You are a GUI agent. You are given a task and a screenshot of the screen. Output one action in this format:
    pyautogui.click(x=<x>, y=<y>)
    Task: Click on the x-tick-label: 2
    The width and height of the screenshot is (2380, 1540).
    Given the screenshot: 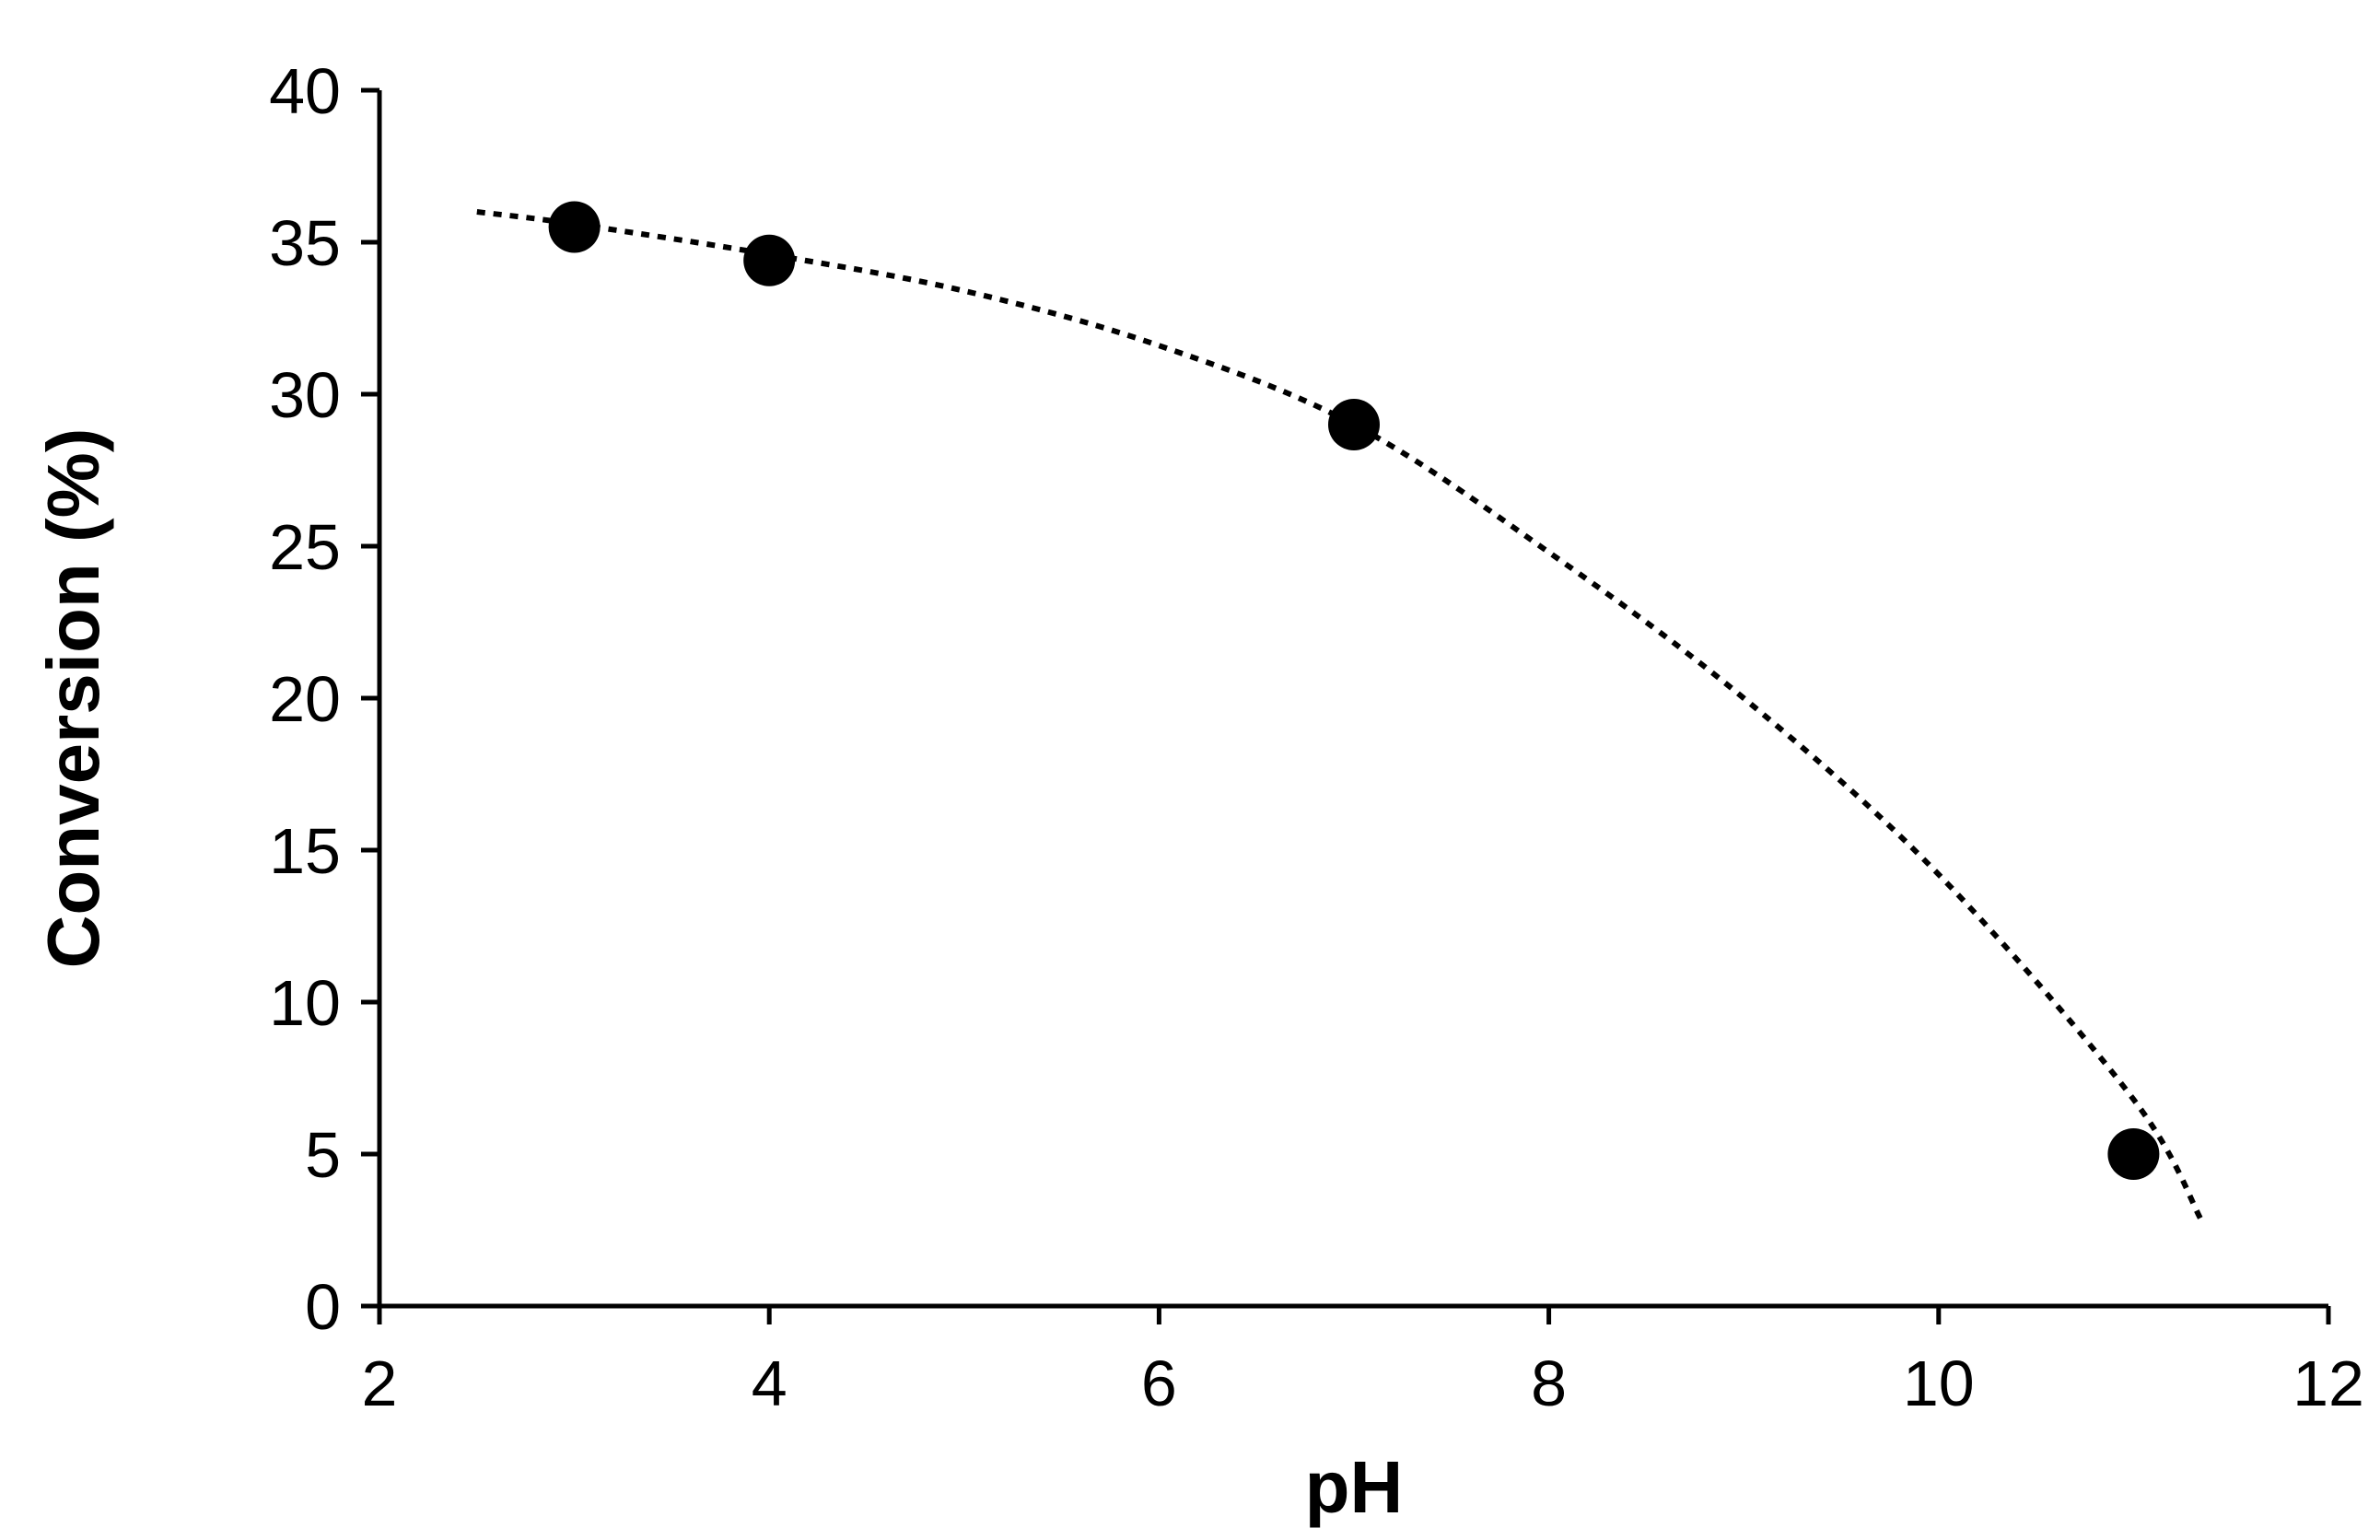 What is the action you would take?
    pyautogui.click(x=380, y=1383)
    